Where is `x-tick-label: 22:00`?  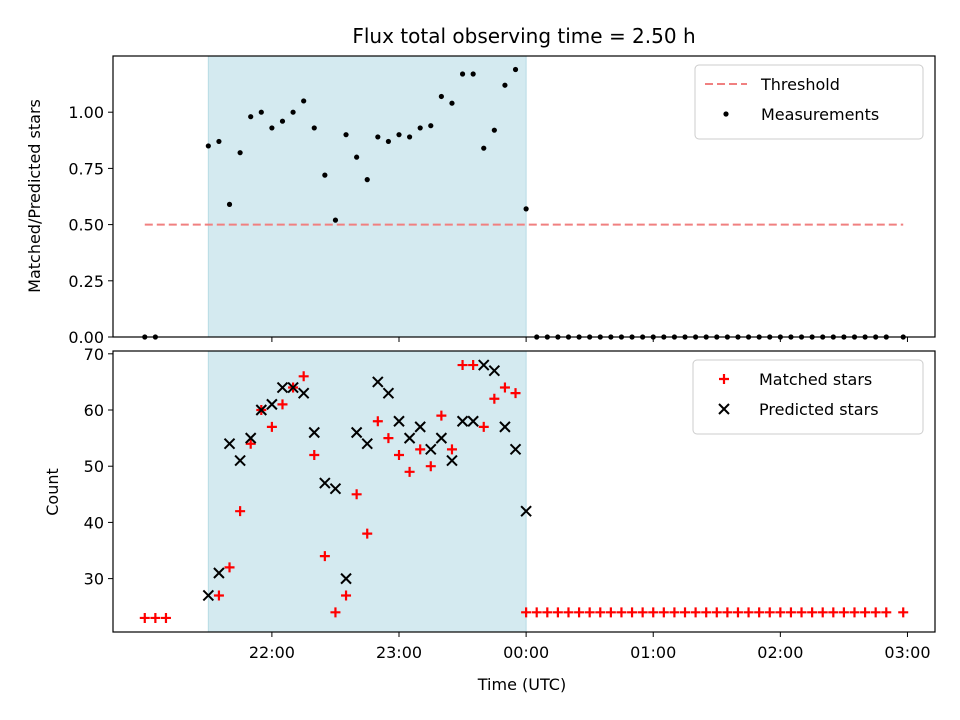 x-tick-label: 22:00 is located at coordinates (272, 652).